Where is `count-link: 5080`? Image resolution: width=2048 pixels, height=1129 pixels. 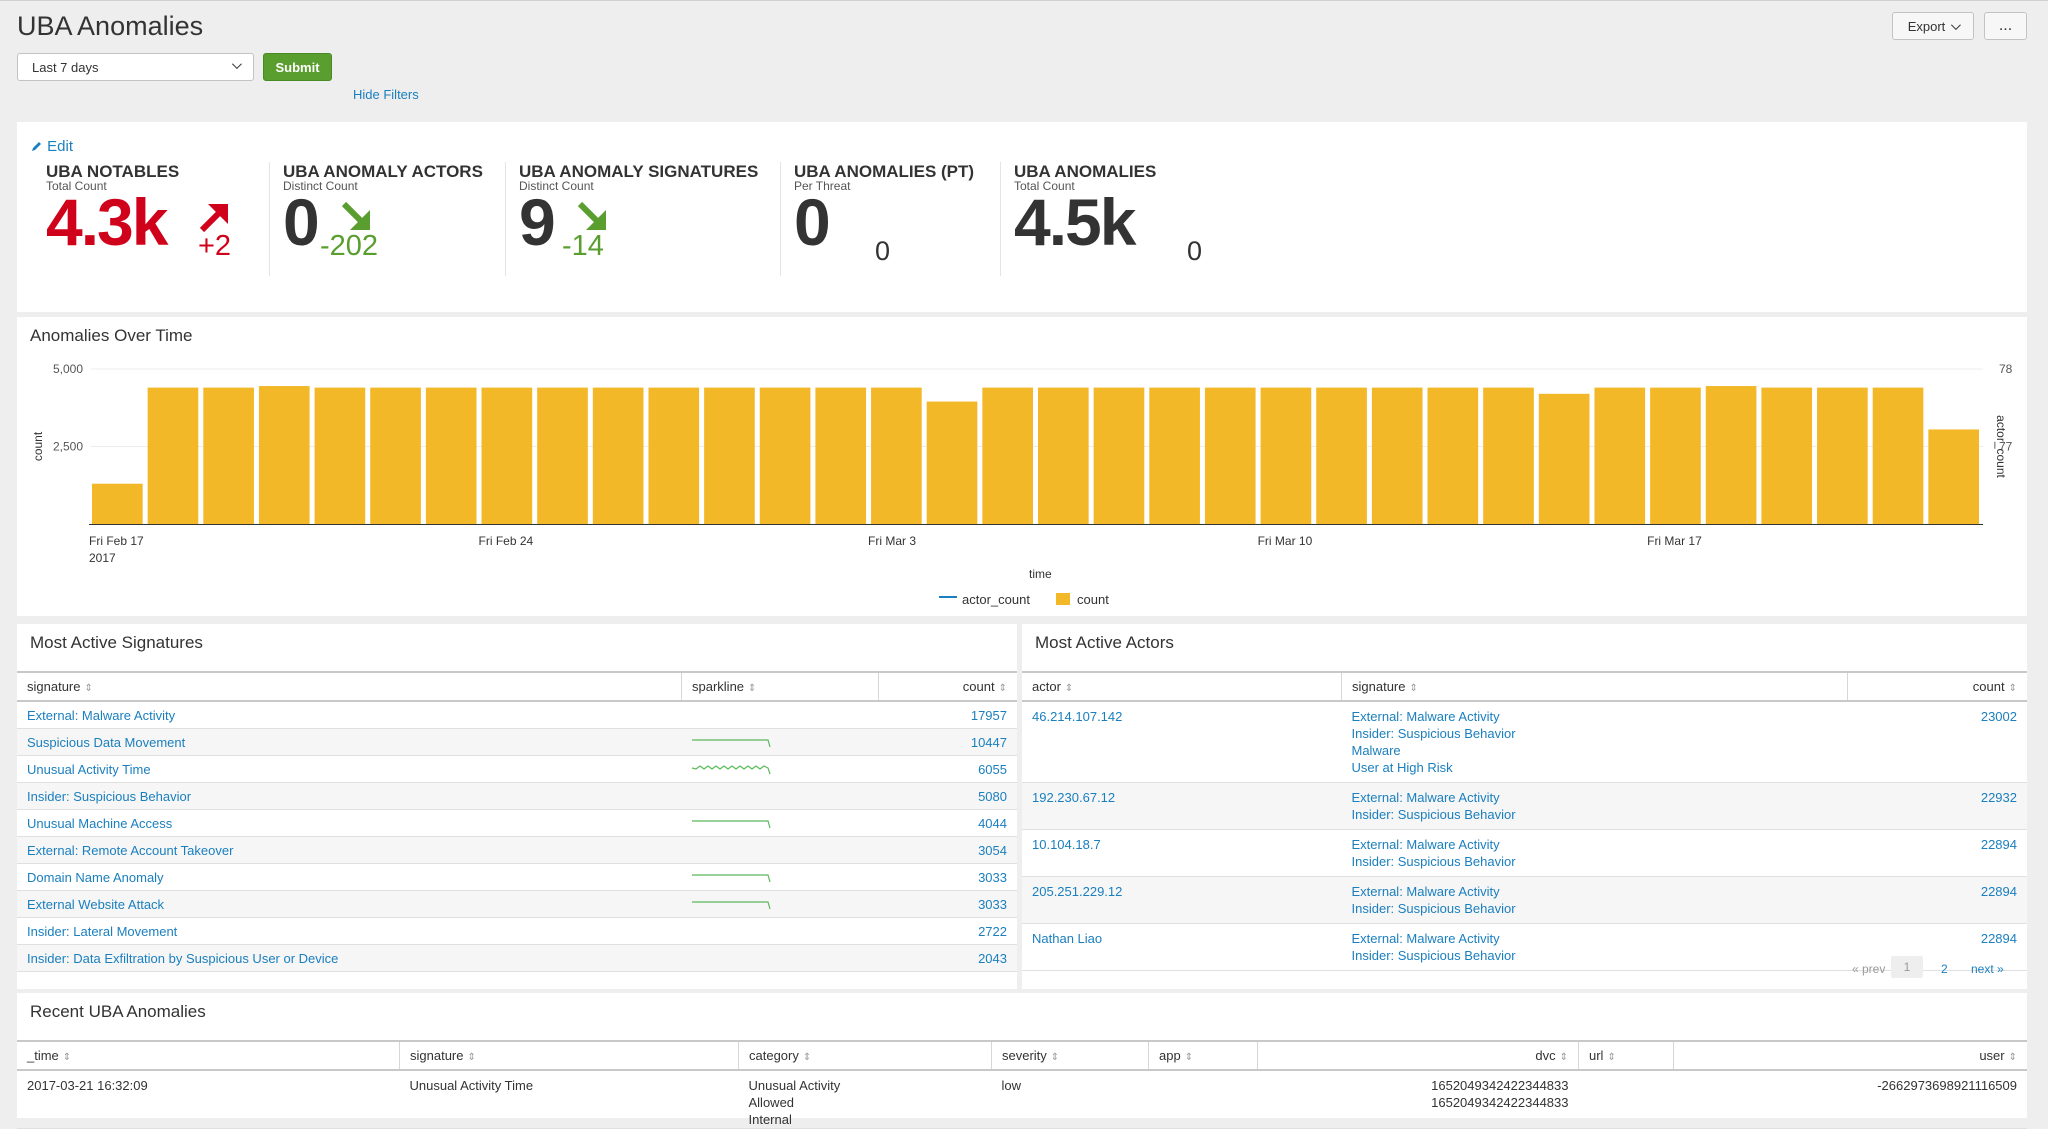 count-link: 5080 is located at coordinates (992, 796).